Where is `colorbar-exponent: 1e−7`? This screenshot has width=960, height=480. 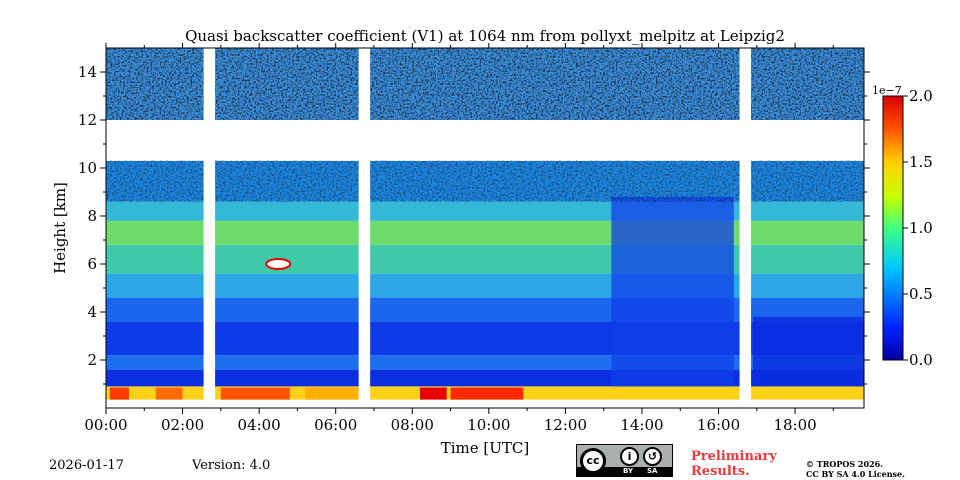
colorbar-exponent: 1e−7 is located at coordinates (887, 90).